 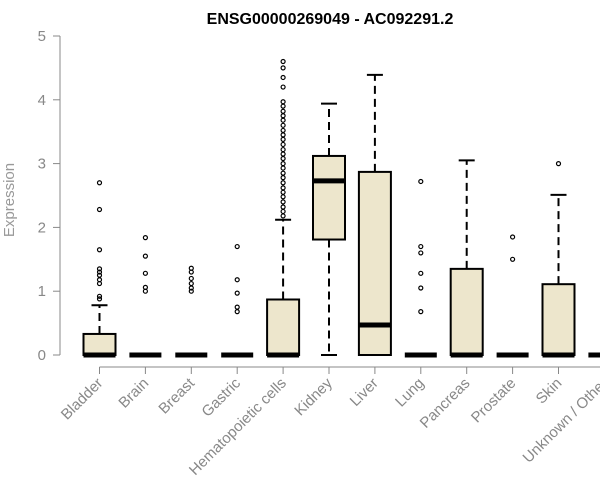 What do you see at coordinates (494, 401) in the screenshot?
I see `x-tick-label: Prostate` at bounding box center [494, 401].